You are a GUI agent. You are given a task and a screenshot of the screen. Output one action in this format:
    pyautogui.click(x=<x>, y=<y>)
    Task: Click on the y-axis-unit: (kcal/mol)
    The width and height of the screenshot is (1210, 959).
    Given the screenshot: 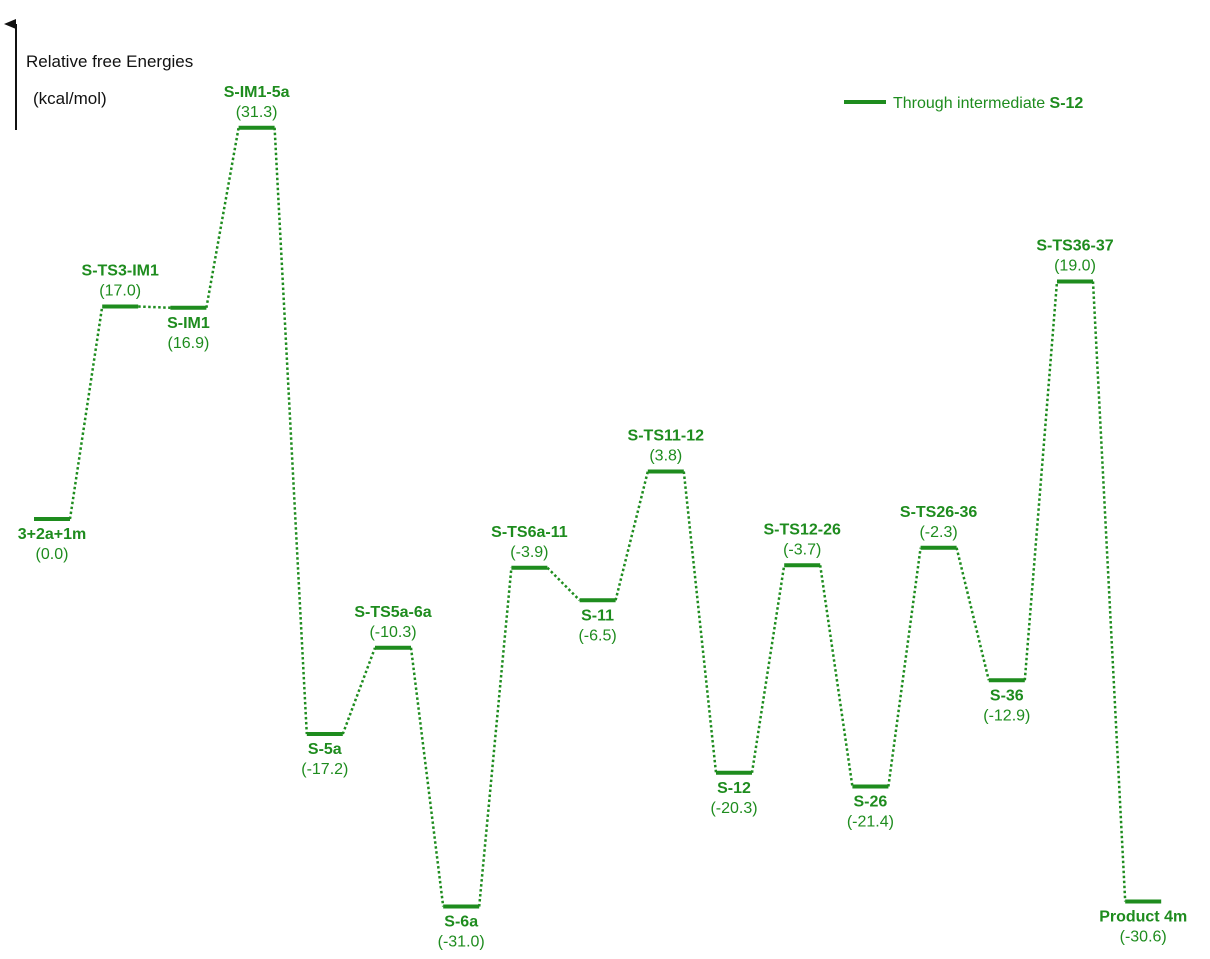 What is the action you would take?
    pyautogui.click(x=70, y=98)
    